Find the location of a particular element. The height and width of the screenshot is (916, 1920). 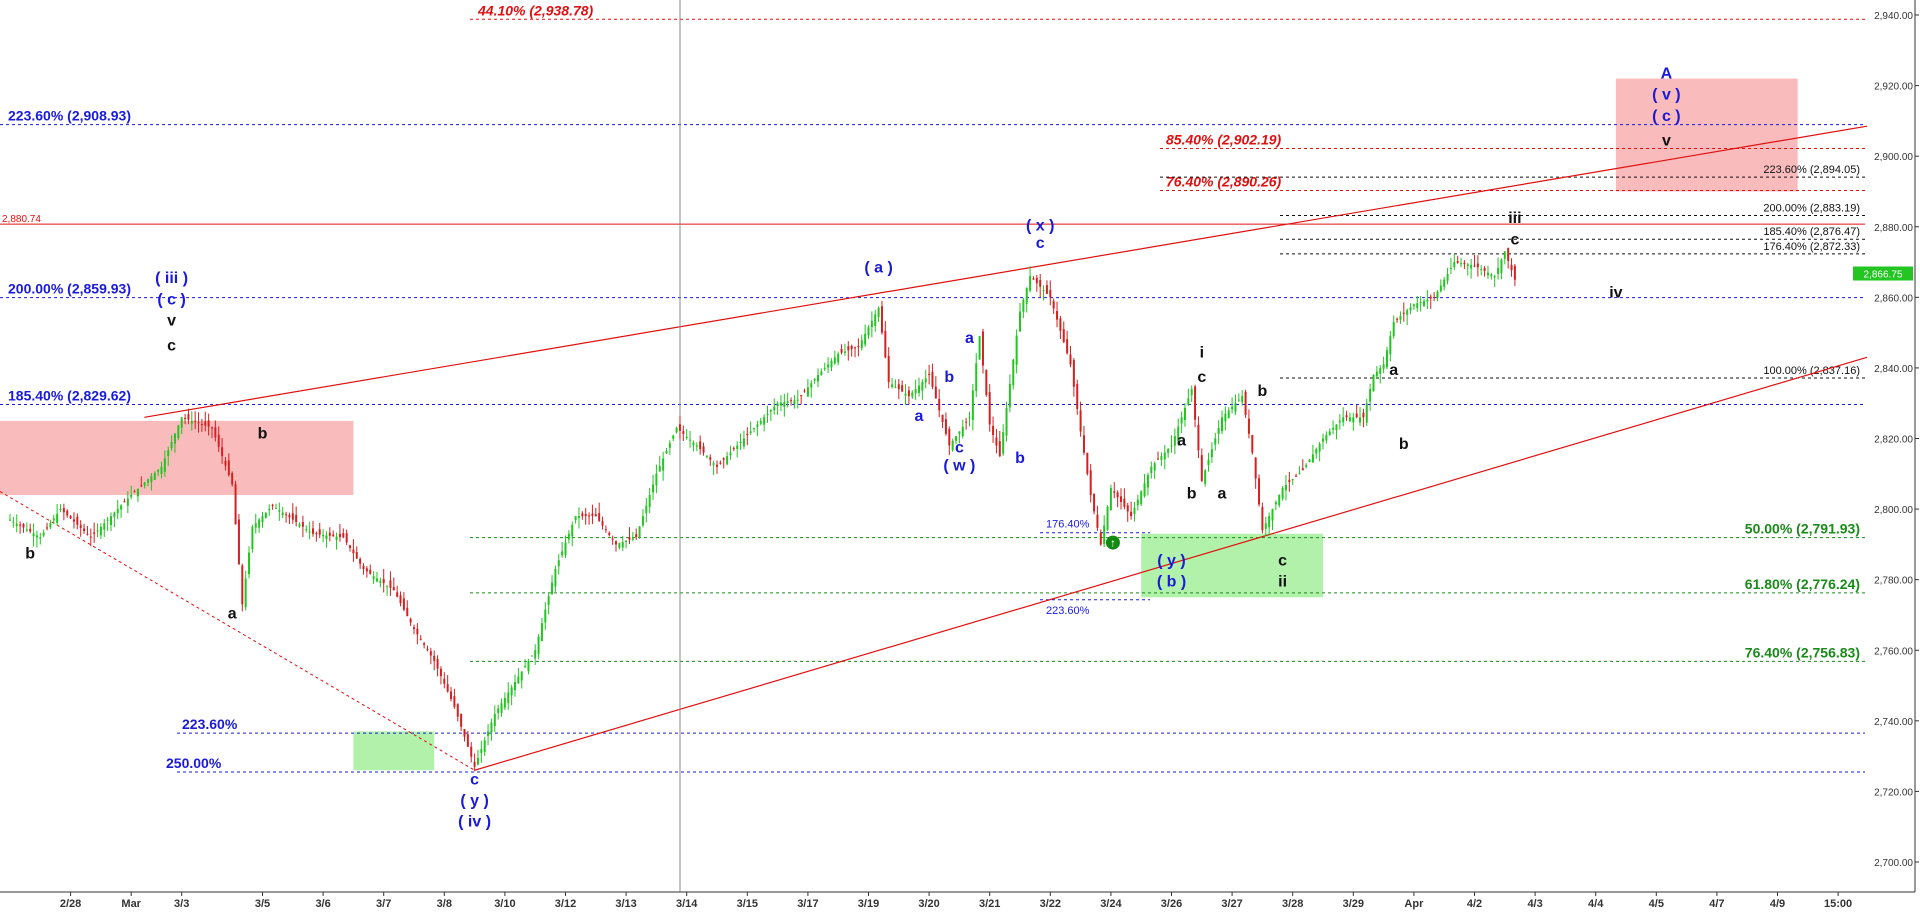

wave-label: c is located at coordinates (171, 345).